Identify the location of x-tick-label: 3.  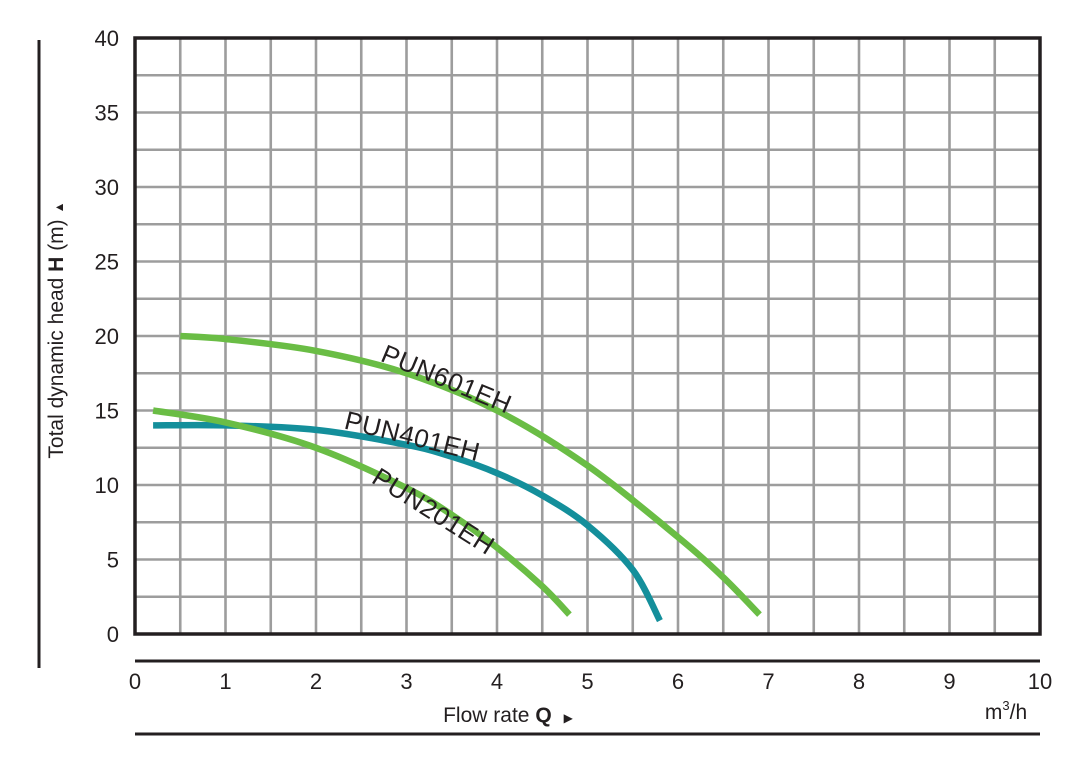
(406, 681).